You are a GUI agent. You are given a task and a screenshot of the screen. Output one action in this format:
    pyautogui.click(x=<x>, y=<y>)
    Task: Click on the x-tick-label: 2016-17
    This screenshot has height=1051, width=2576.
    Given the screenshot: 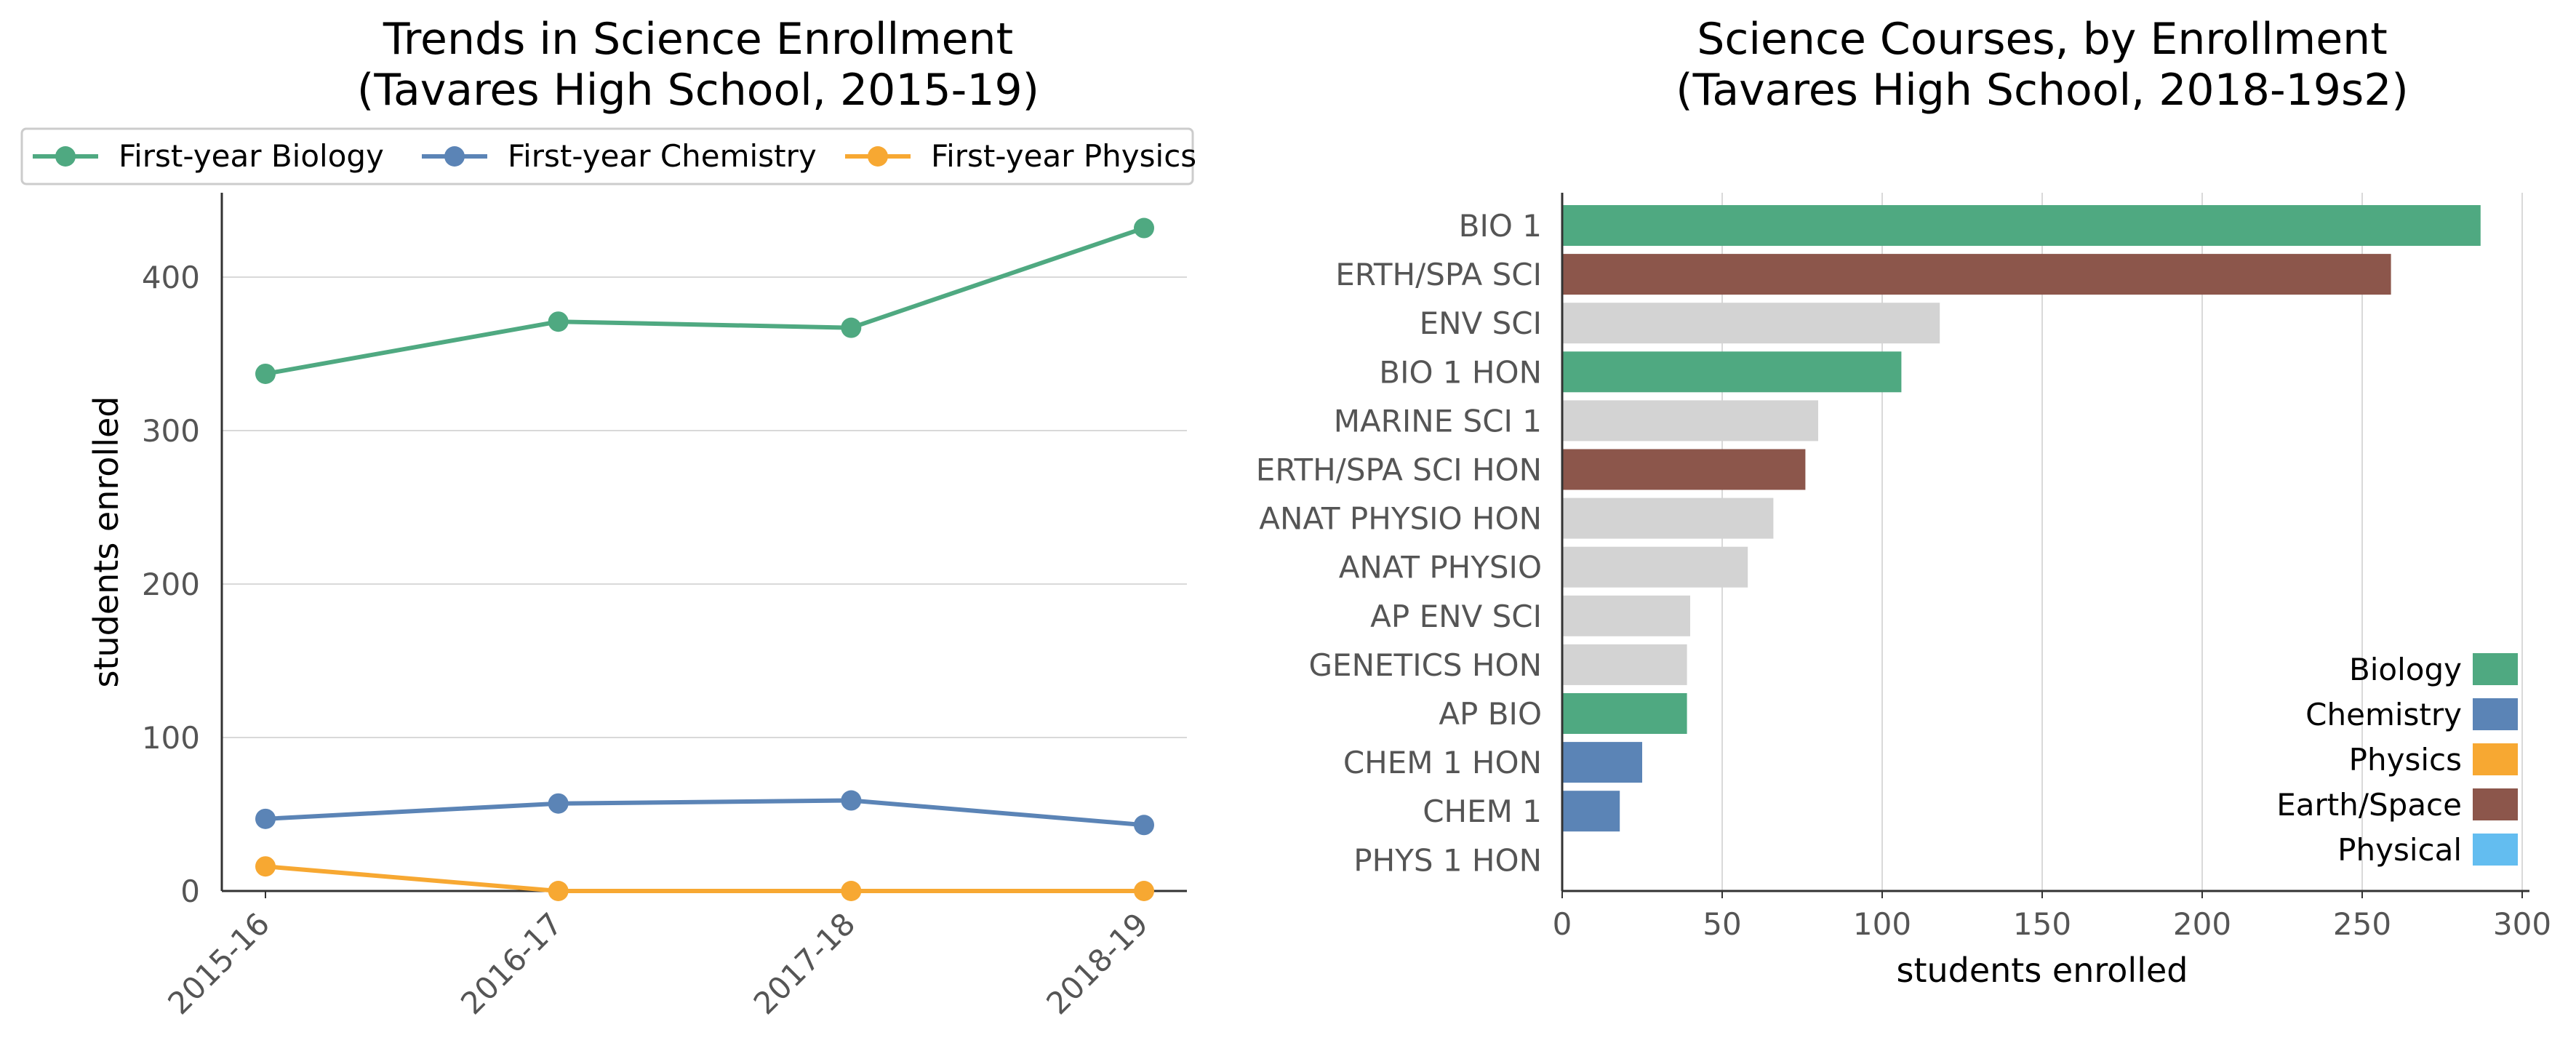 What is the action you would take?
    pyautogui.click(x=511, y=963)
    